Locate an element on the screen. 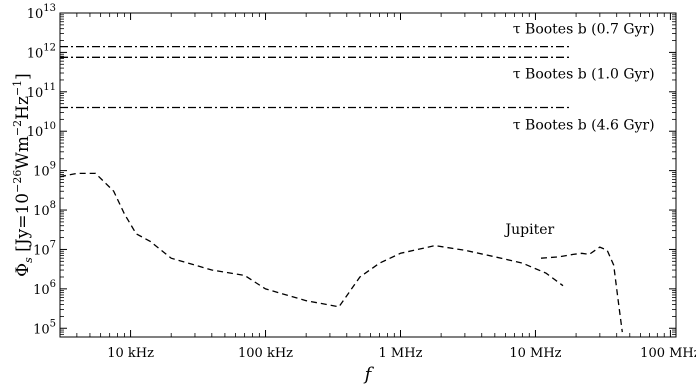 This screenshot has height=385, width=696. x-tick-label: 100 kHz is located at coordinates (265, 353).